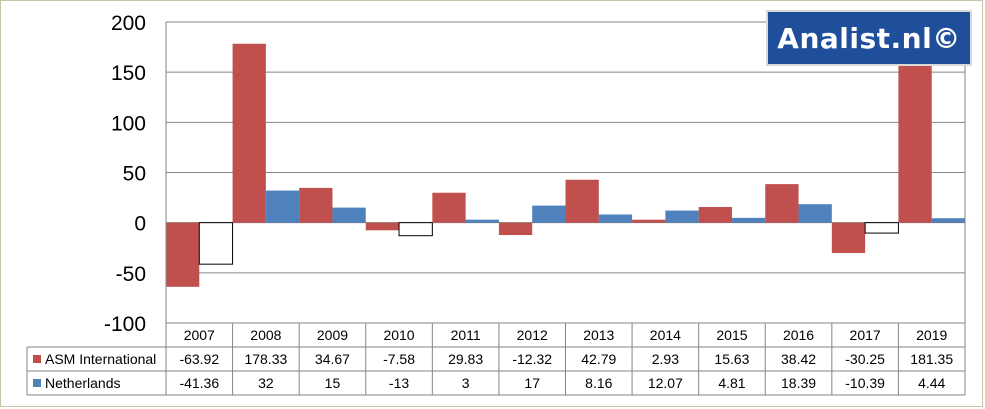 This screenshot has width=985, height=409. Describe the element at coordinates (532, 335) in the screenshot. I see `category-label: 2012` at that location.